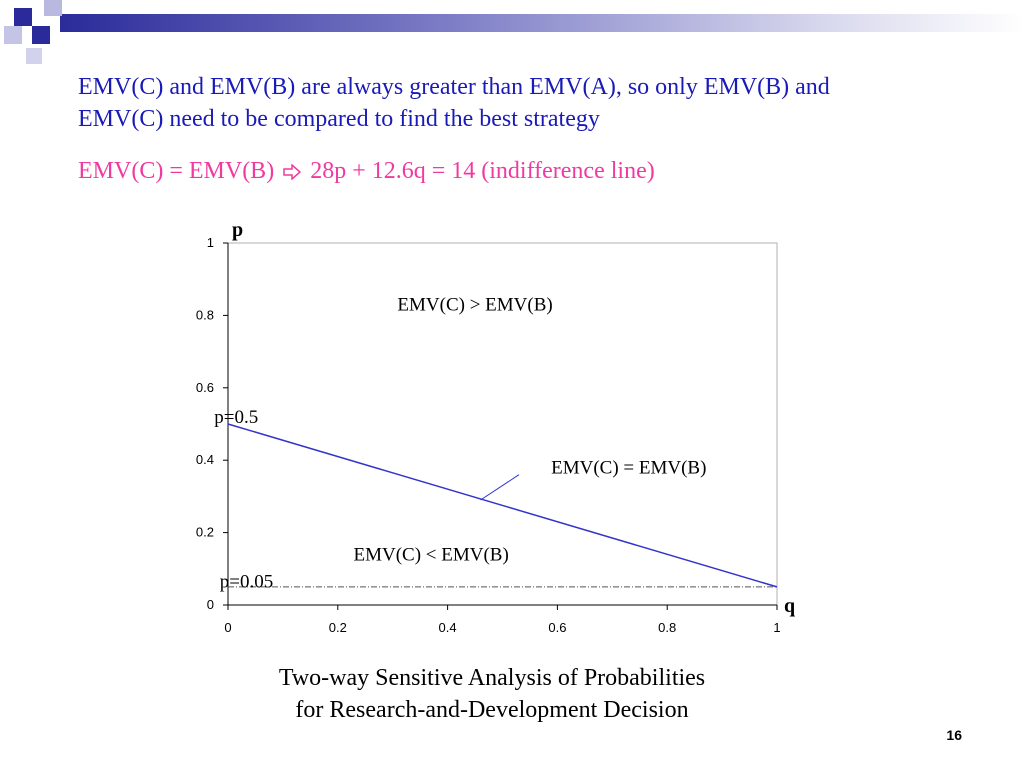 The image size is (1024, 768). Describe the element at coordinates (789, 606) in the screenshot. I see `x-axis-label: q` at that location.